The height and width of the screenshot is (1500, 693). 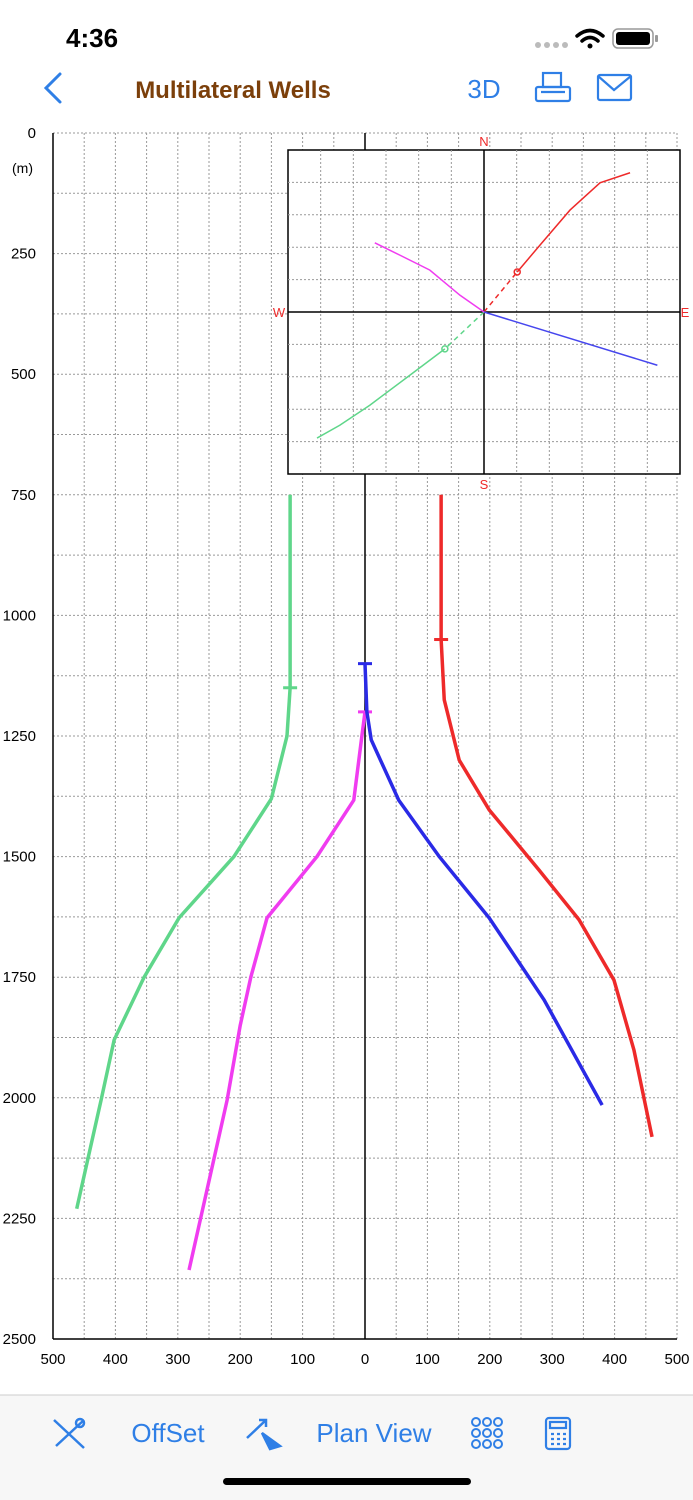 What do you see at coordinates (19, 857) in the screenshot?
I see `y-tick-label: 1500` at bounding box center [19, 857].